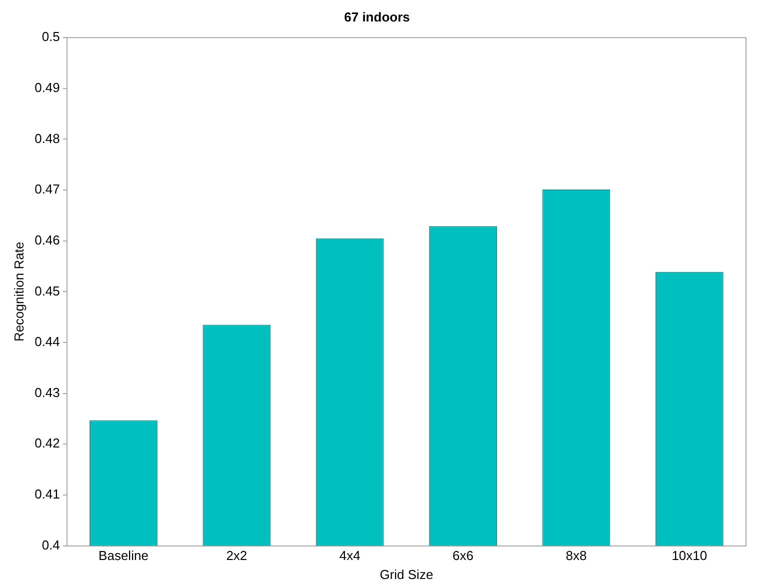 Image resolution: width=762 pixels, height=587 pixels. Describe the element at coordinates (47, 392) in the screenshot. I see `y-tick-label: 0.43` at that location.